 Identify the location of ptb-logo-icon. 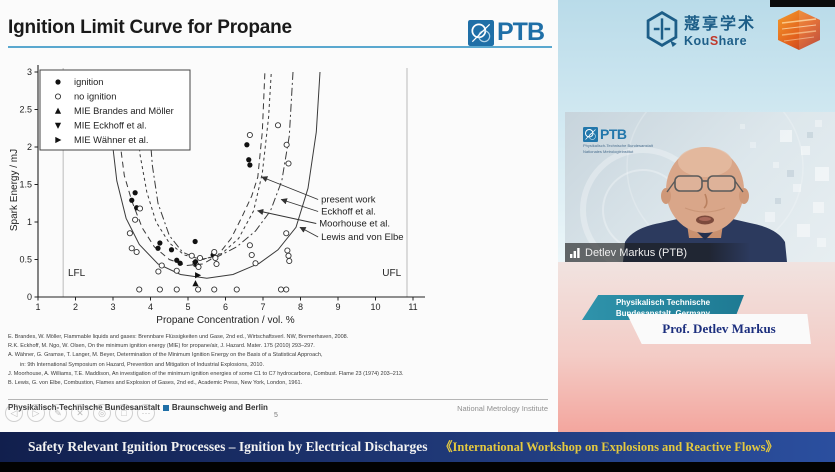
(481, 32).